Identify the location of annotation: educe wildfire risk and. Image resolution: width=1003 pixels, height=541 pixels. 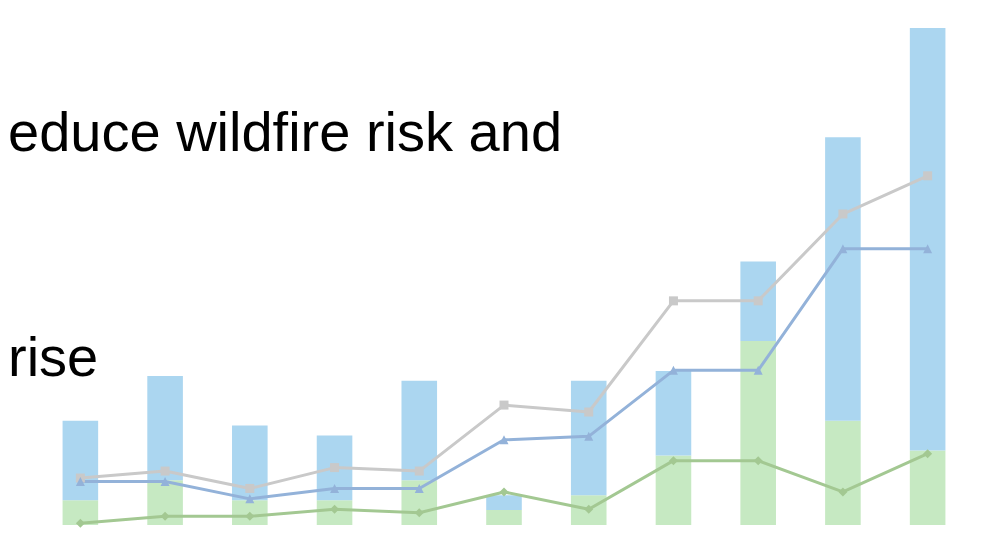
(285, 131).